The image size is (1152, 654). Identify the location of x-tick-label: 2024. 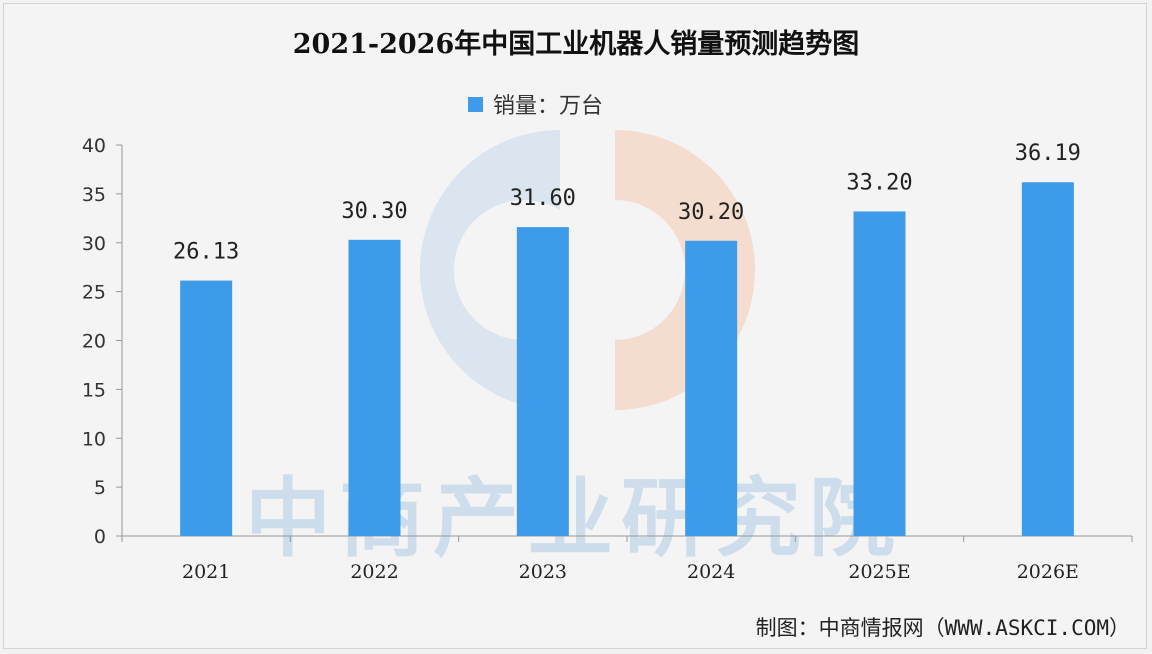
(711, 572).